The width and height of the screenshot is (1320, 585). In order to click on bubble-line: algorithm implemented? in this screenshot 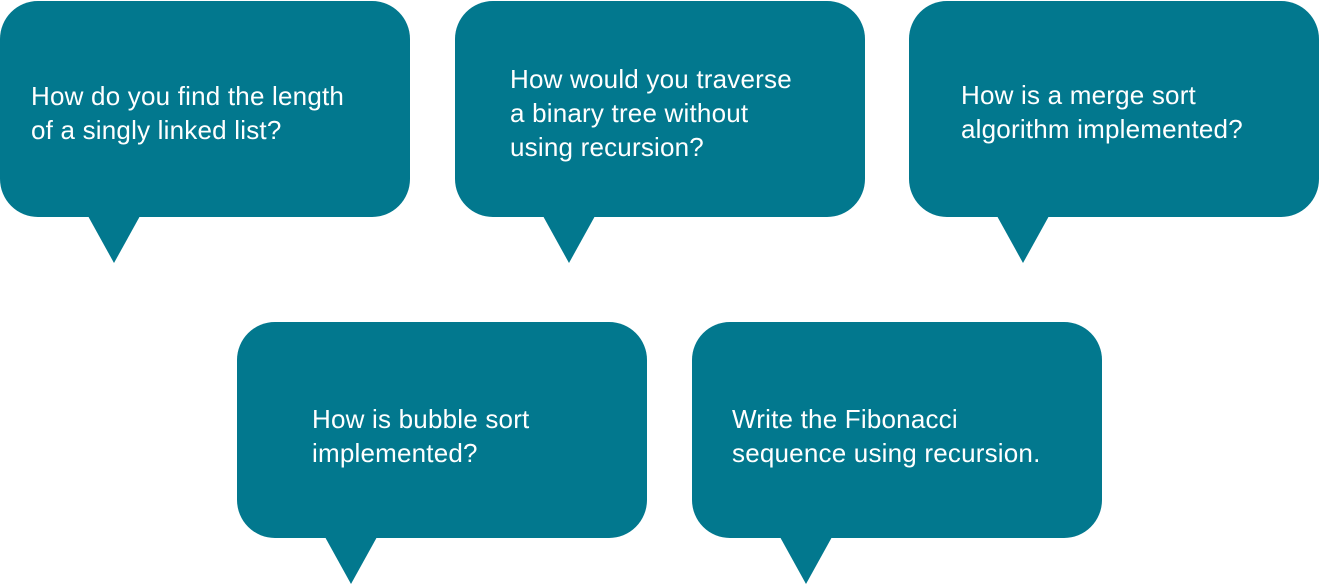, I will do `click(1102, 129)`.